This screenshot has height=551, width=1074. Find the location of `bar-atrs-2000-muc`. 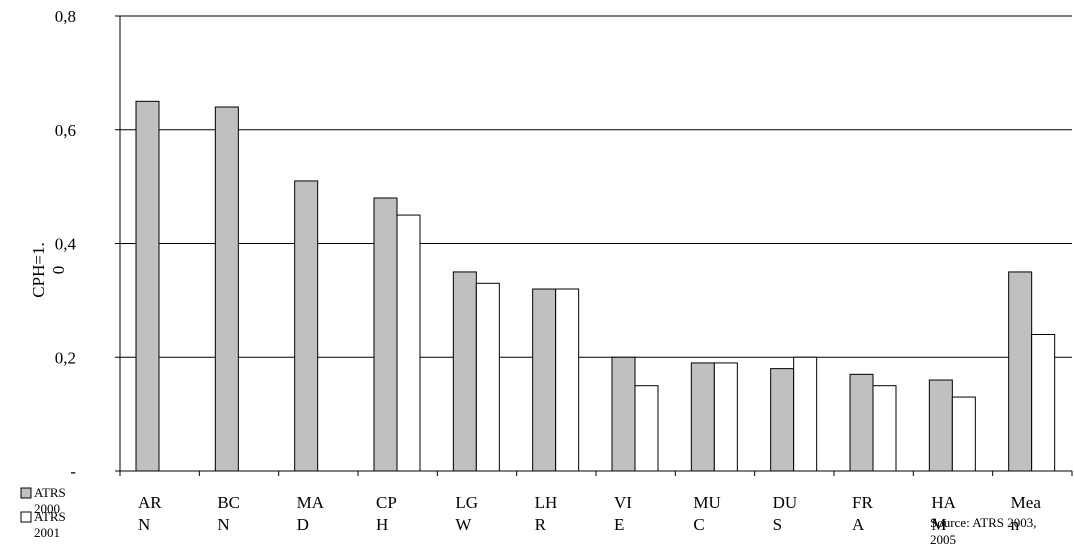

bar-atrs-2000-muc is located at coordinates (702, 417).